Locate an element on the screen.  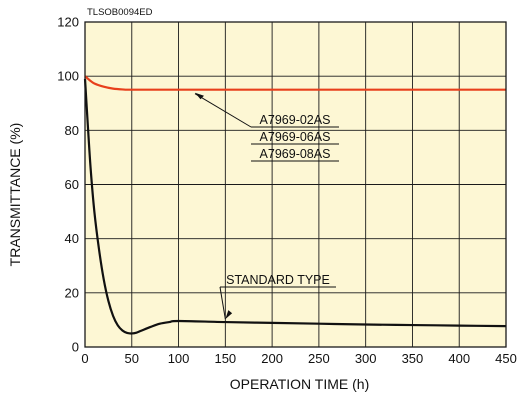
y-tick-label: 80 is located at coordinates (72, 130).